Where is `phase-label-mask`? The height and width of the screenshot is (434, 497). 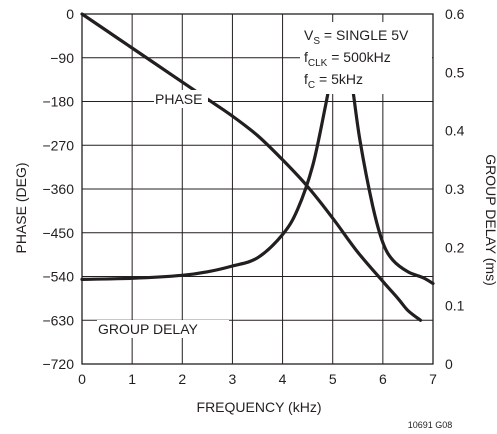
phase-label-mask is located at coordinates (181, 99).